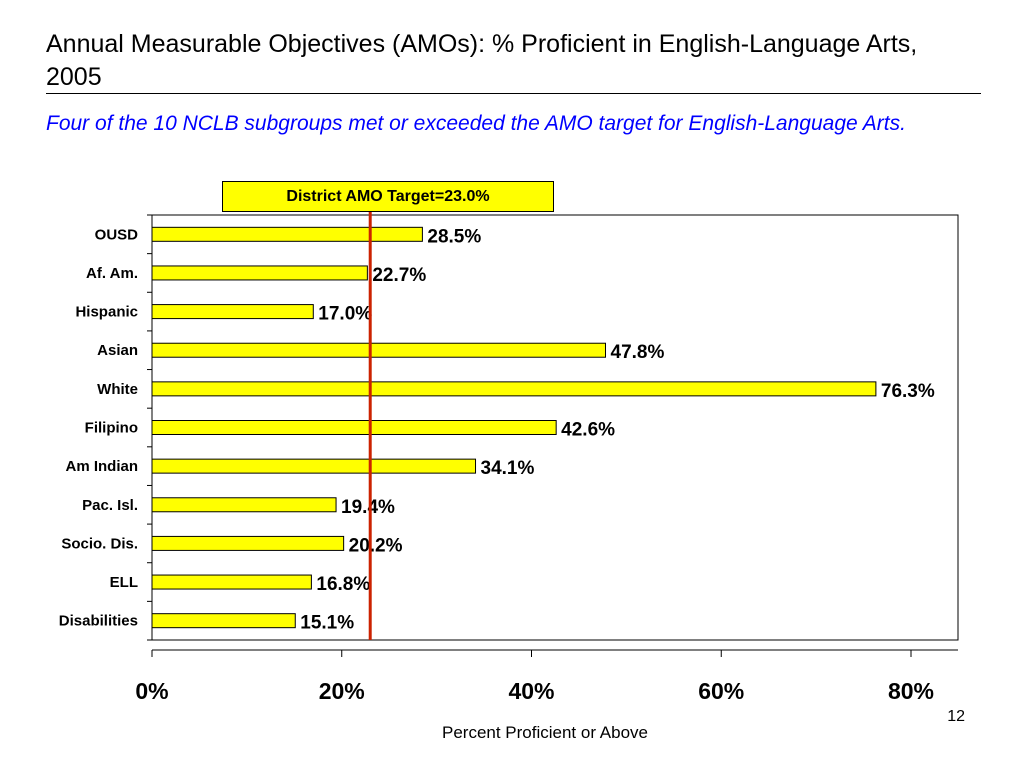 The height and width of the screenshot is (768, 1024). I want to click on x-tick-label: 60%, so click(721, 691).